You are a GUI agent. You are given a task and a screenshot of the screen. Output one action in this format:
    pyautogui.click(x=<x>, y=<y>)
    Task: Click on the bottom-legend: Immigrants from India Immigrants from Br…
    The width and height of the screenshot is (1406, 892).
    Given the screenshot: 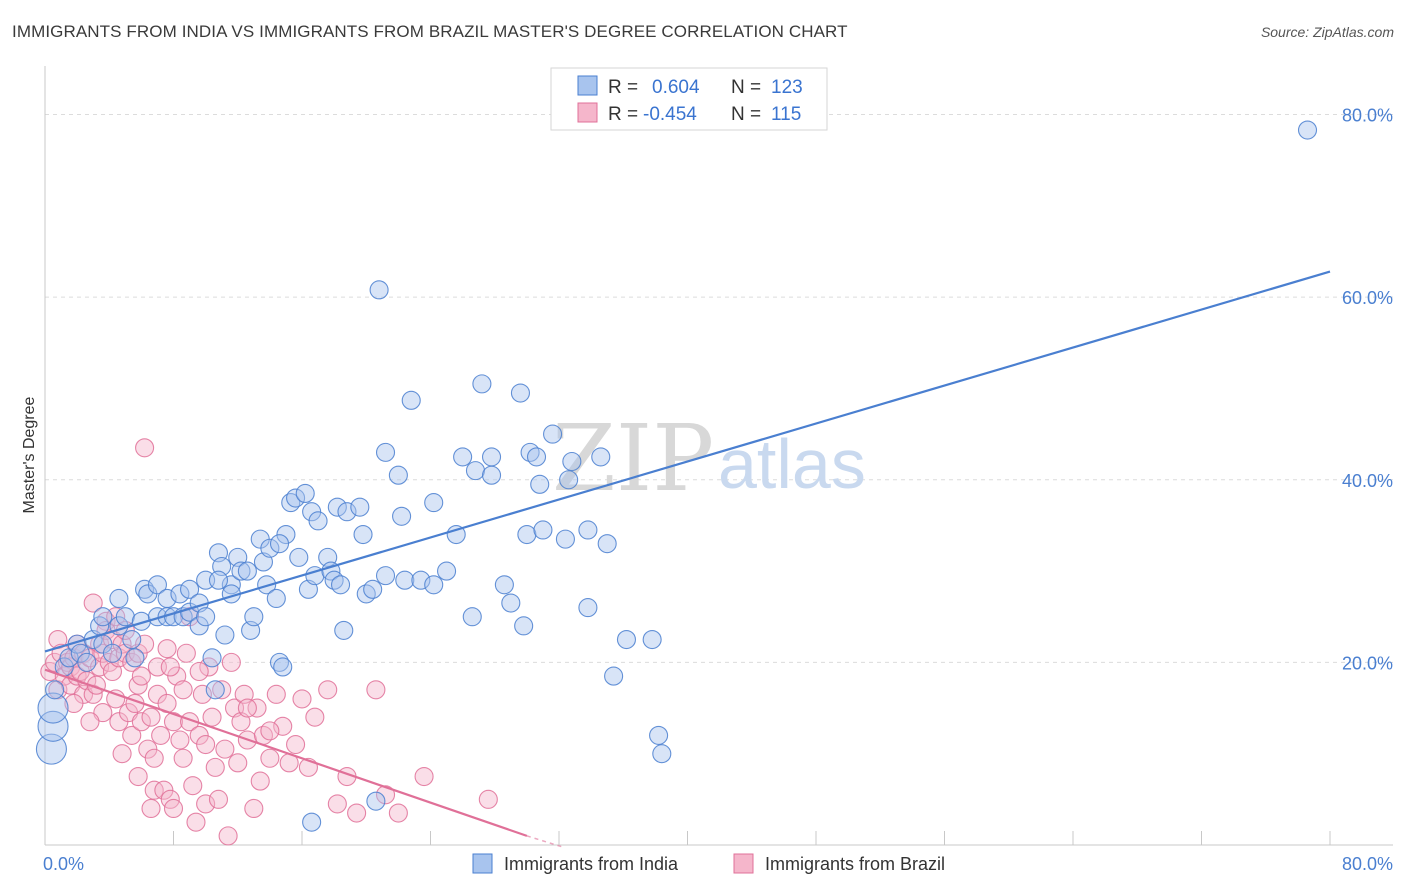 What is the action you would take?
    pyautogui.click(x=708, y=863)
    